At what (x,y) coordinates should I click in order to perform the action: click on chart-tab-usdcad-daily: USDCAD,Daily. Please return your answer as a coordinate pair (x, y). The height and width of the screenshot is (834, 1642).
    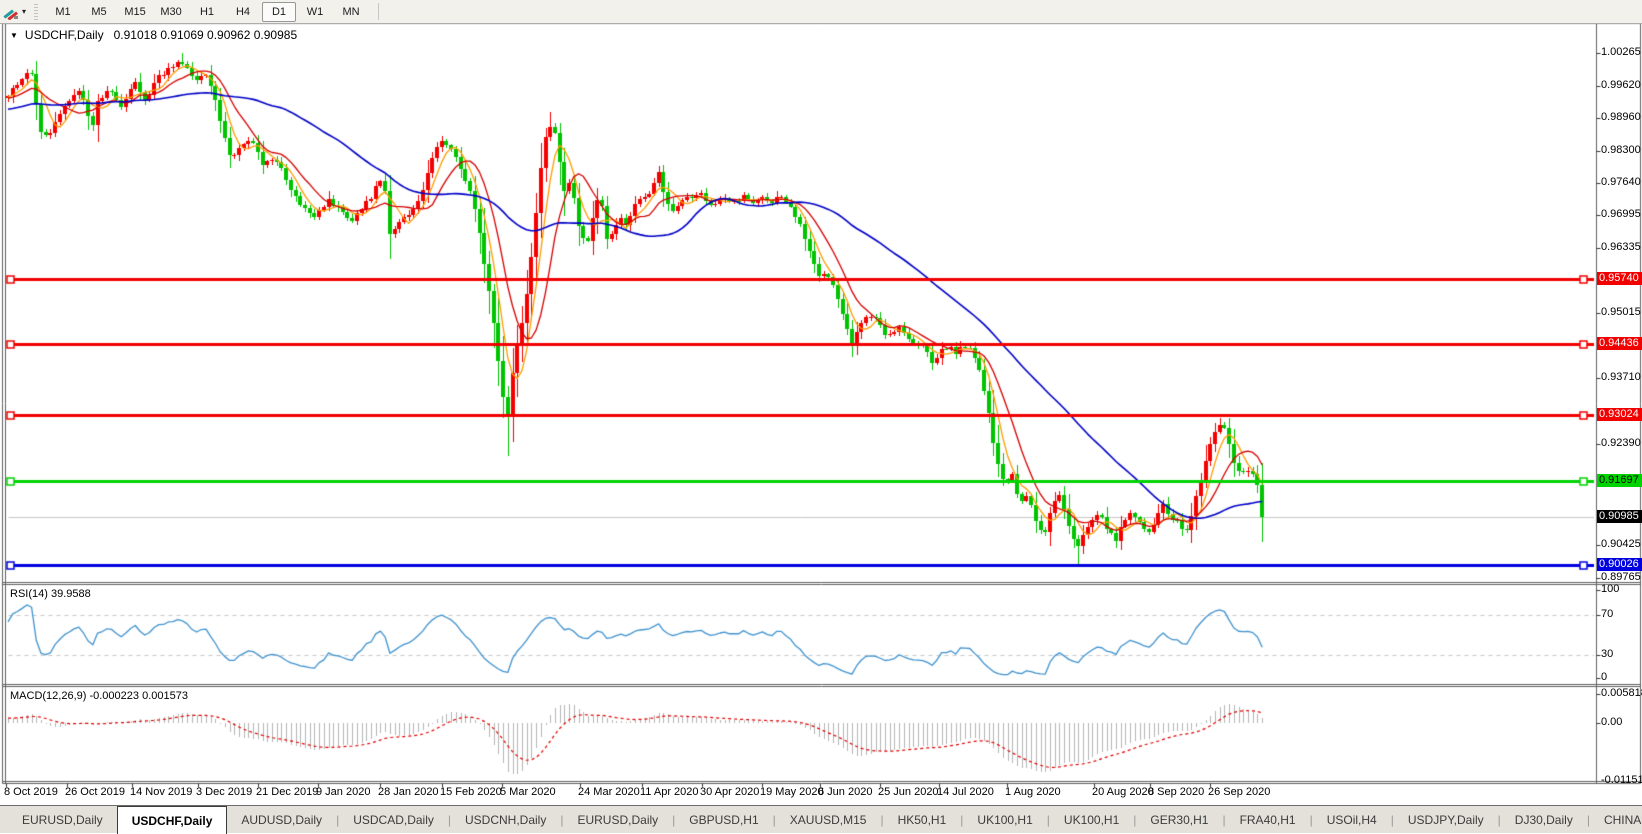
    Looking at the image, I should click on (393, 820).